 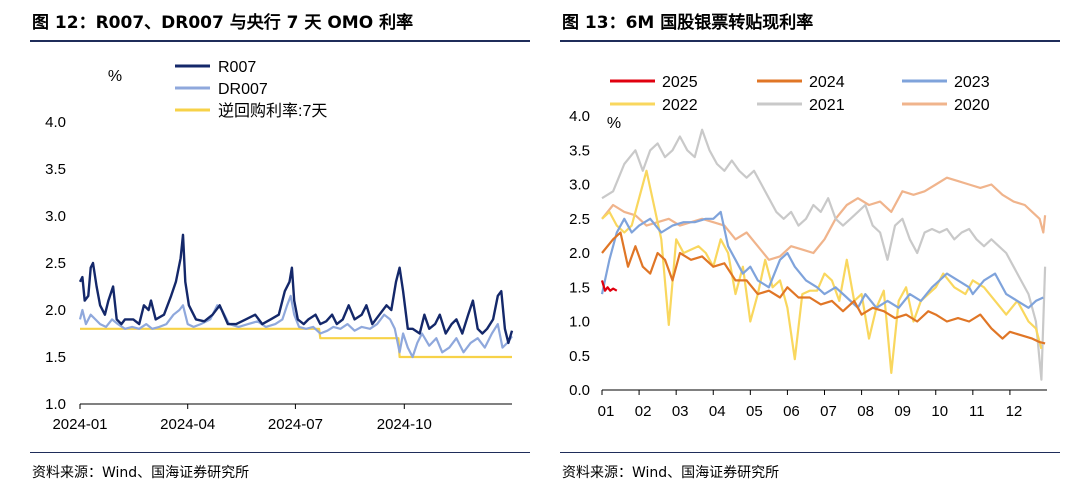 I want to click on legend-label-r007: R007, so click(x=237, y=67).